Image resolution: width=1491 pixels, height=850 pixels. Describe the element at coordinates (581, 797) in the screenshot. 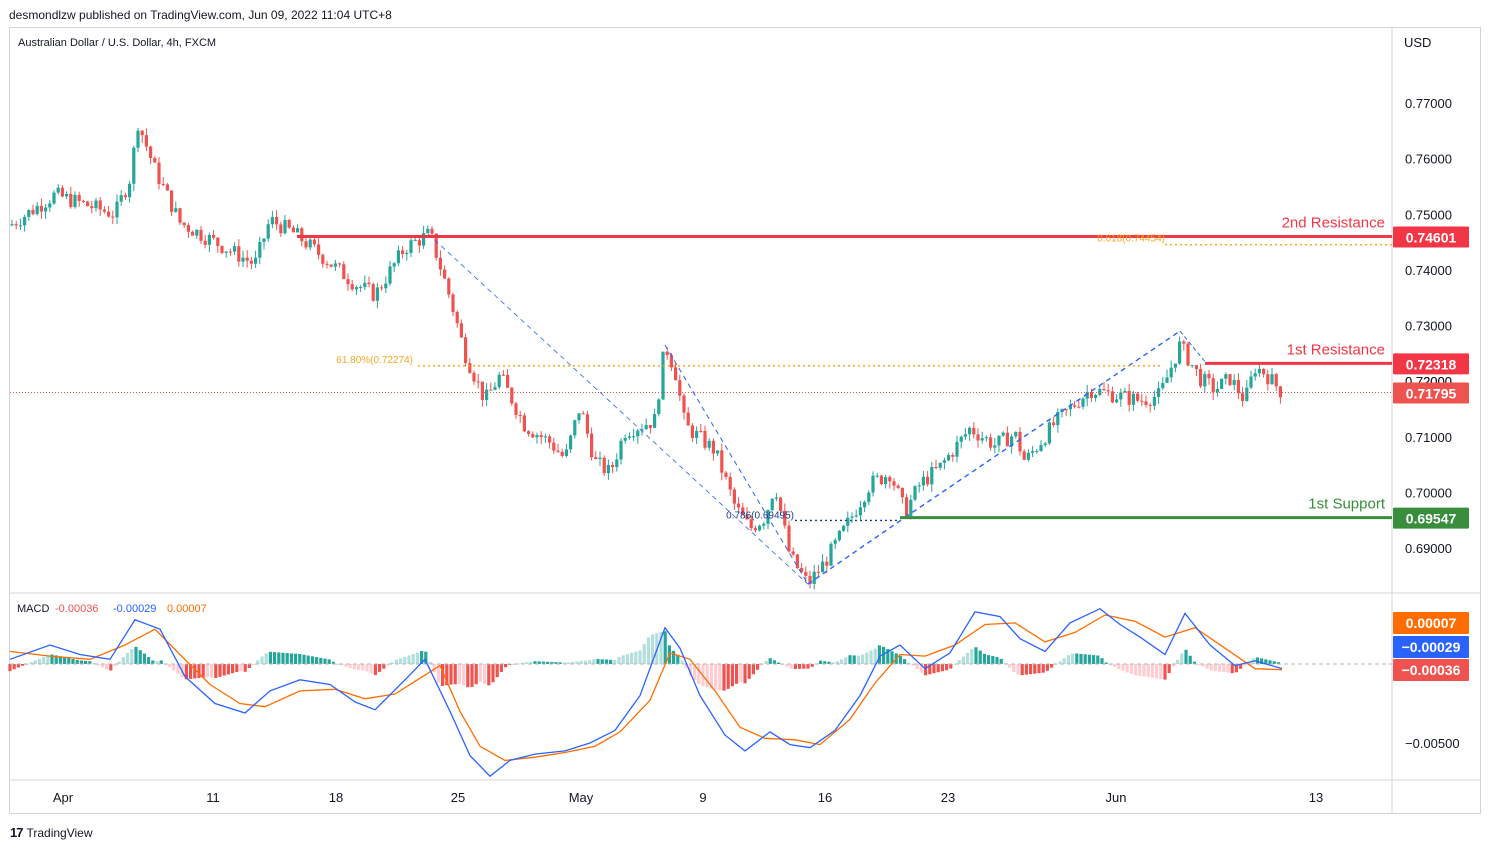

I see `time-tick-label: May` at that location.